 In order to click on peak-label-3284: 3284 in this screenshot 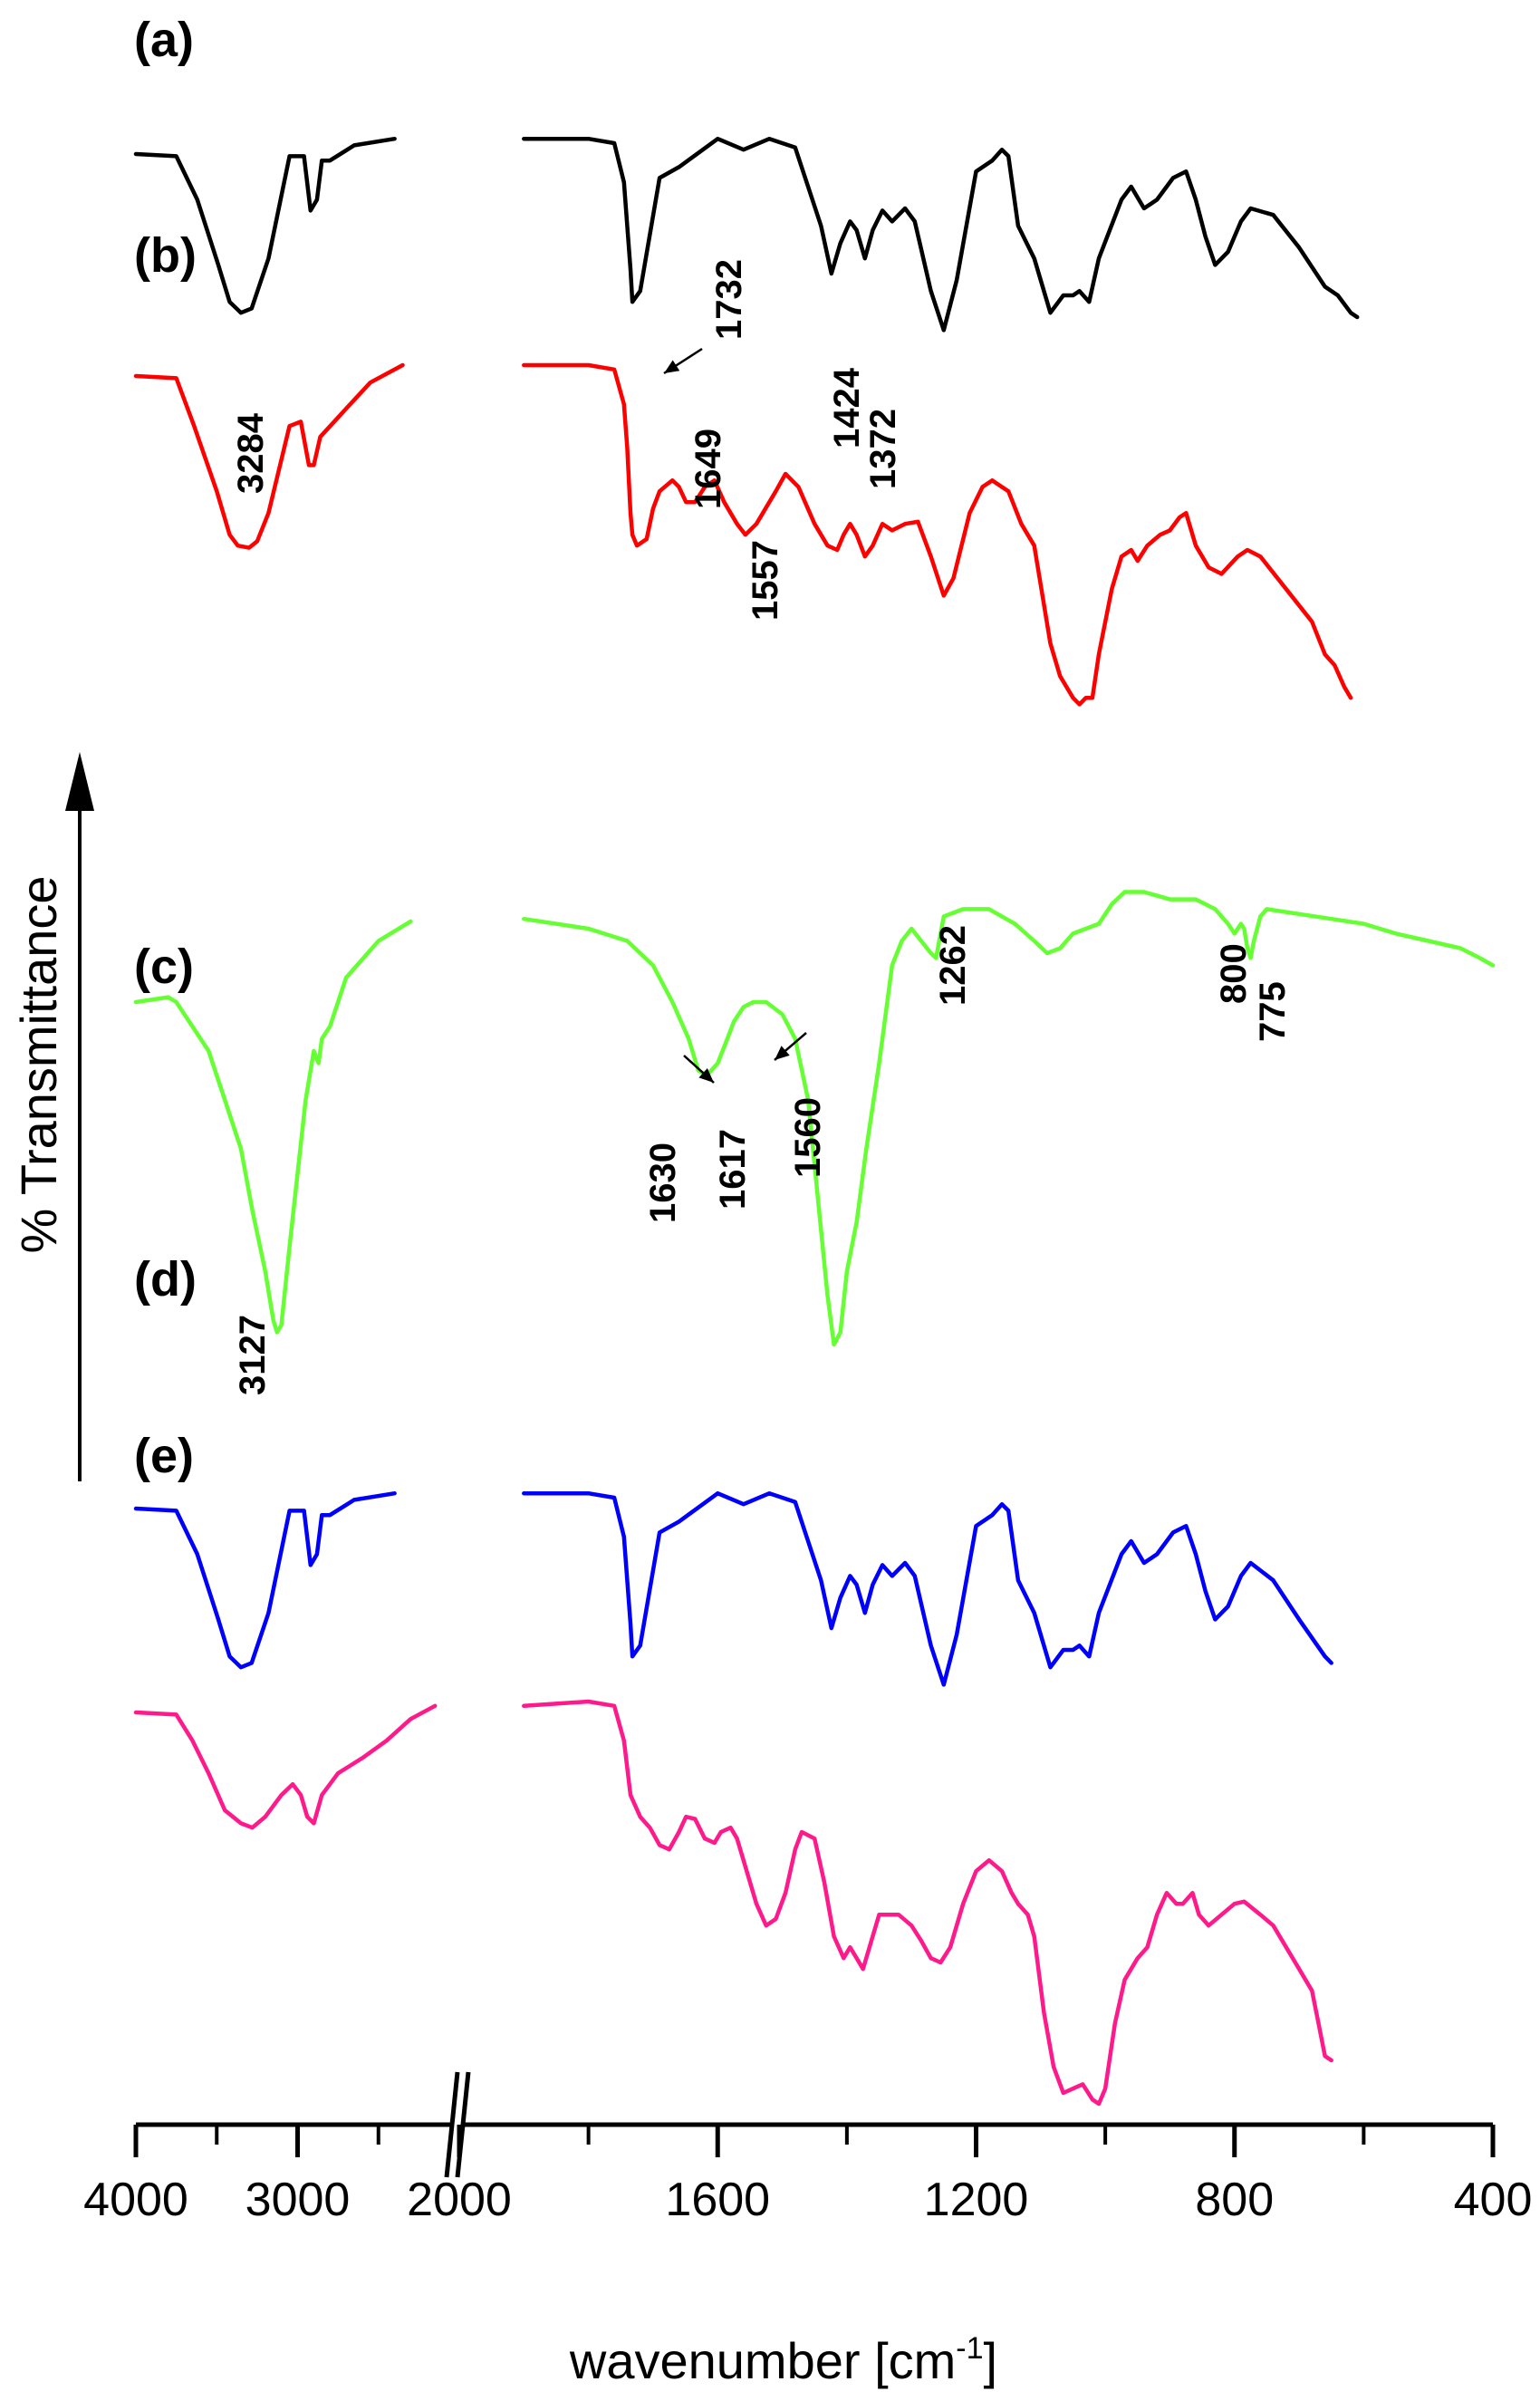, I will do `click(251, 453)`.